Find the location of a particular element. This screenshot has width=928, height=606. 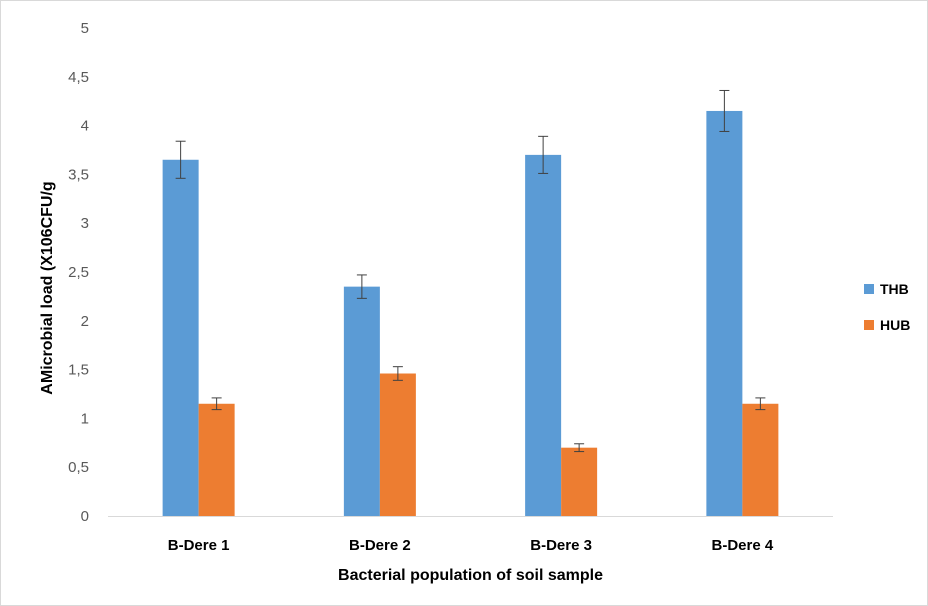

x-axis-ticks: B-Dere 1 B-Dere 2 B-Dere 3 B-Dere 4 is located at coordinates (471, 545).